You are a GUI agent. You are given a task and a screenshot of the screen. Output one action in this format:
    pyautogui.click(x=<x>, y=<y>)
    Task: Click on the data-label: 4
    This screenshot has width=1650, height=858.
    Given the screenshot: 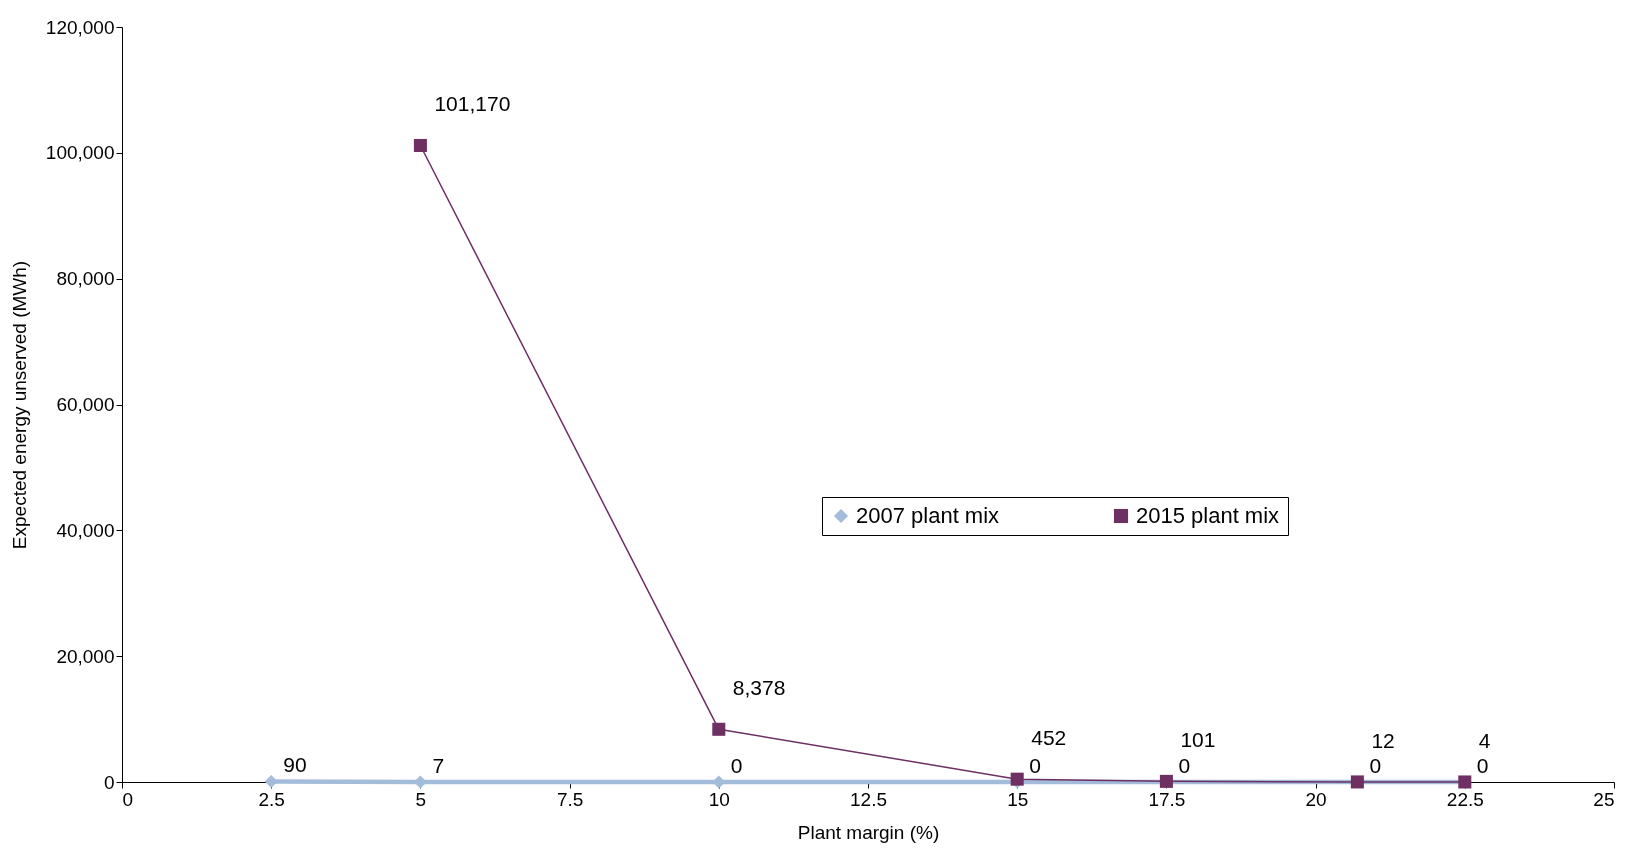 What is the action you would take?
    pyautogui.click(x=1484, y=740)
    